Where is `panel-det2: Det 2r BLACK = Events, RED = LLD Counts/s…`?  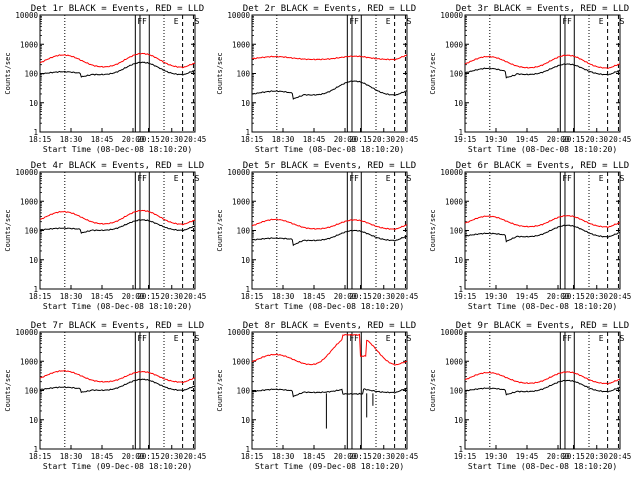
panel-det2: Det 2r BLACK = Events, RED = LLD Counts/s… is located at coordinates (317, 79).